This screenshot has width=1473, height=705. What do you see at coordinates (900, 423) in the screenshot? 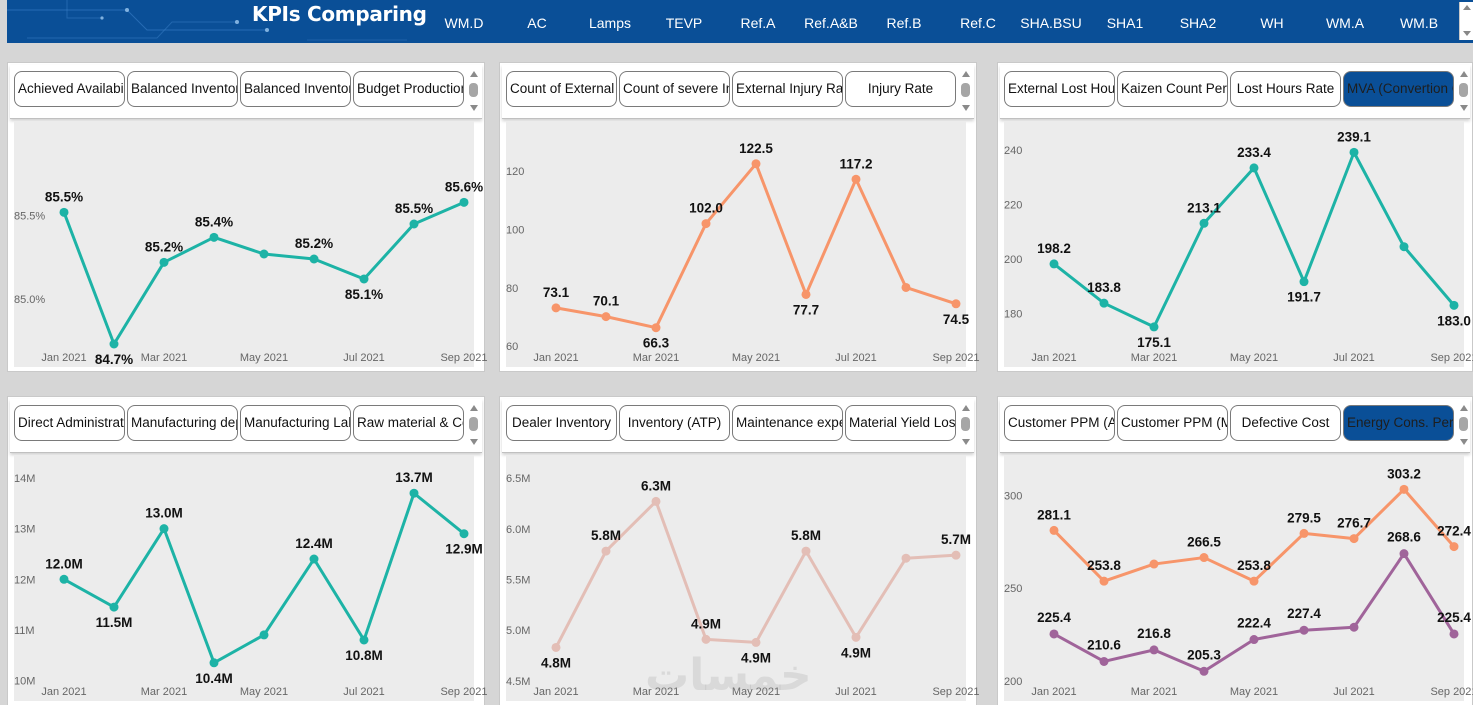
I see `slicer-chip: Material Yield Losse` at bounding box center [900, 423].